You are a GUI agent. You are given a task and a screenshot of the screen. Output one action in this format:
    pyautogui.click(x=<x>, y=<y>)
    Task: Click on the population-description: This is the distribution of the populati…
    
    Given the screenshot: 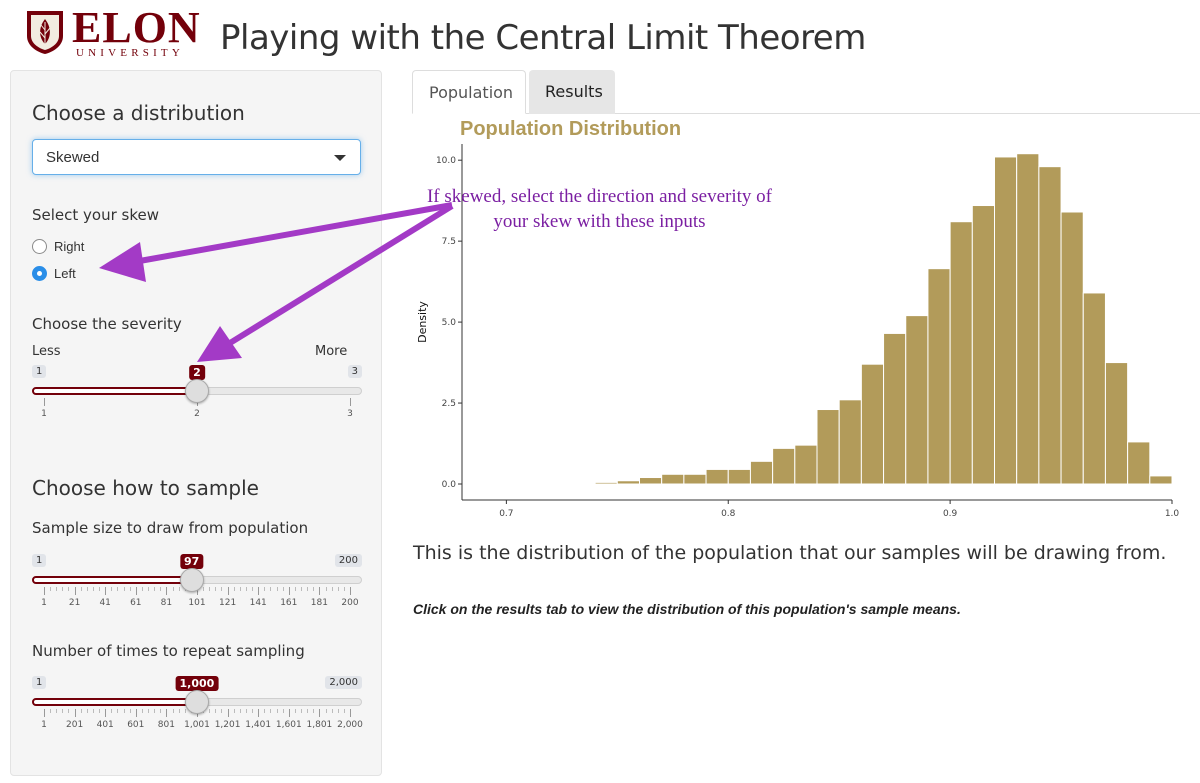 What is the action you would take?
    pyautogui.click(x=790, y=553)
    